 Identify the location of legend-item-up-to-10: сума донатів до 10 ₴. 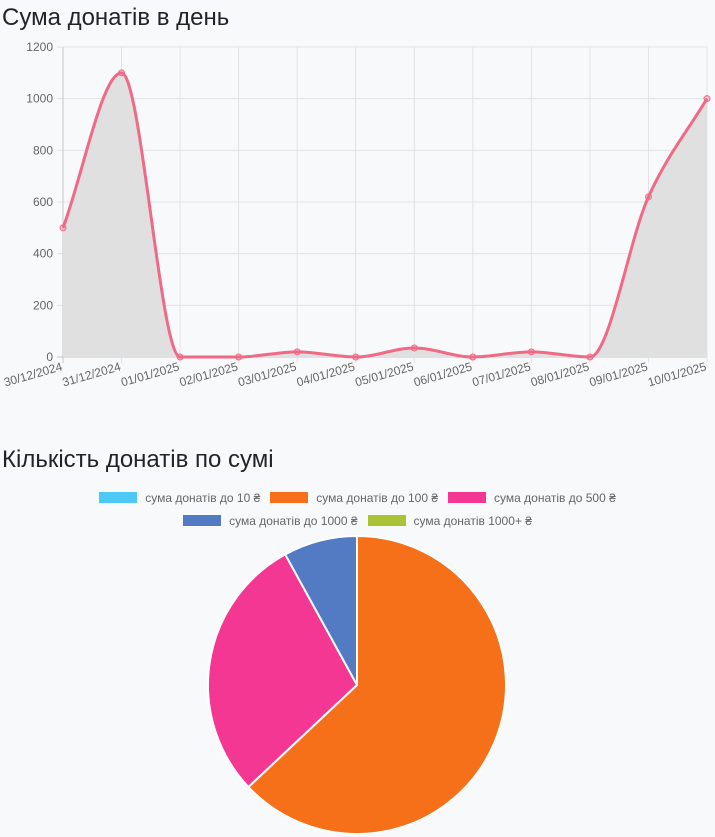
(179, 498).